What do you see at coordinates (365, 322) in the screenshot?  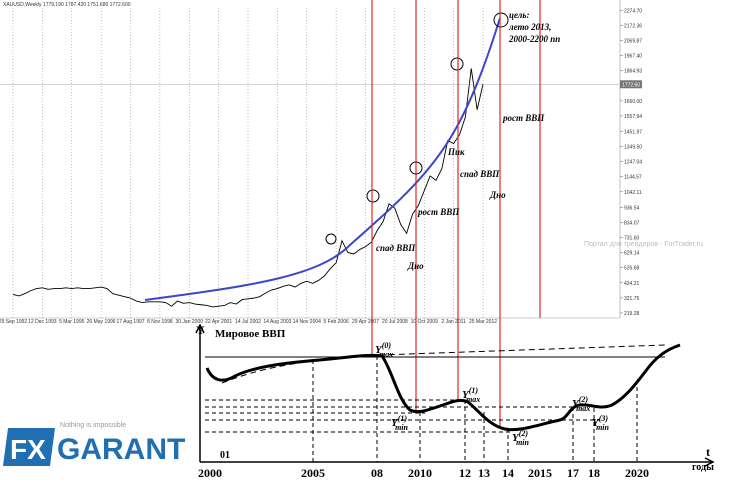 I see `x-tick-label: 29 Apr 2007` at bounding box center [365, 322].